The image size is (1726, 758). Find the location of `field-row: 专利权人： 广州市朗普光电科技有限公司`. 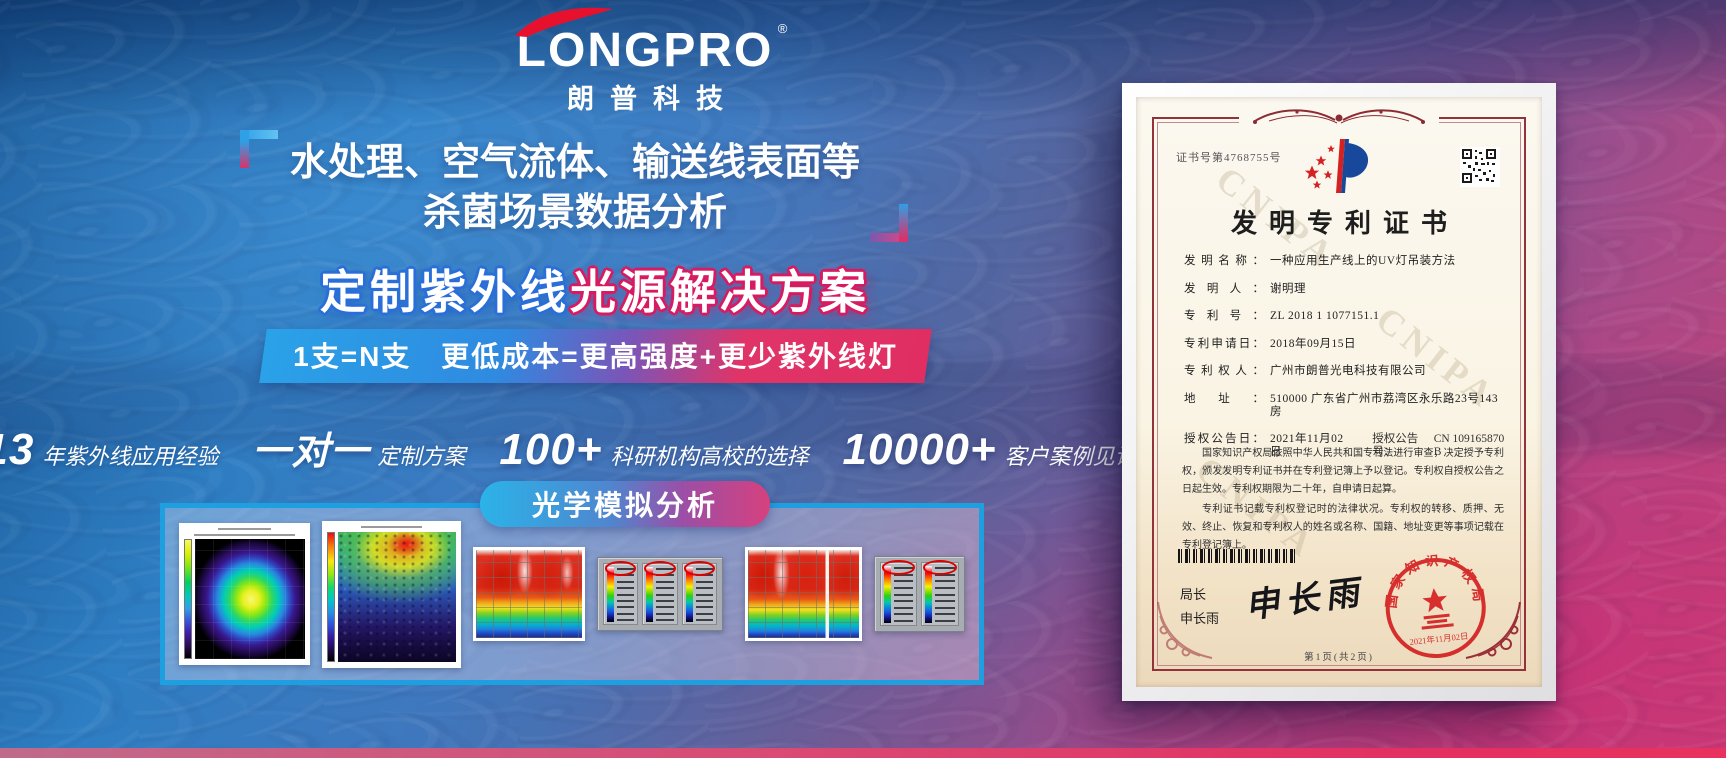

field-row: 专利权人： 广州市朗普光电科技有限公司 is located at coordinates (1345, 371).